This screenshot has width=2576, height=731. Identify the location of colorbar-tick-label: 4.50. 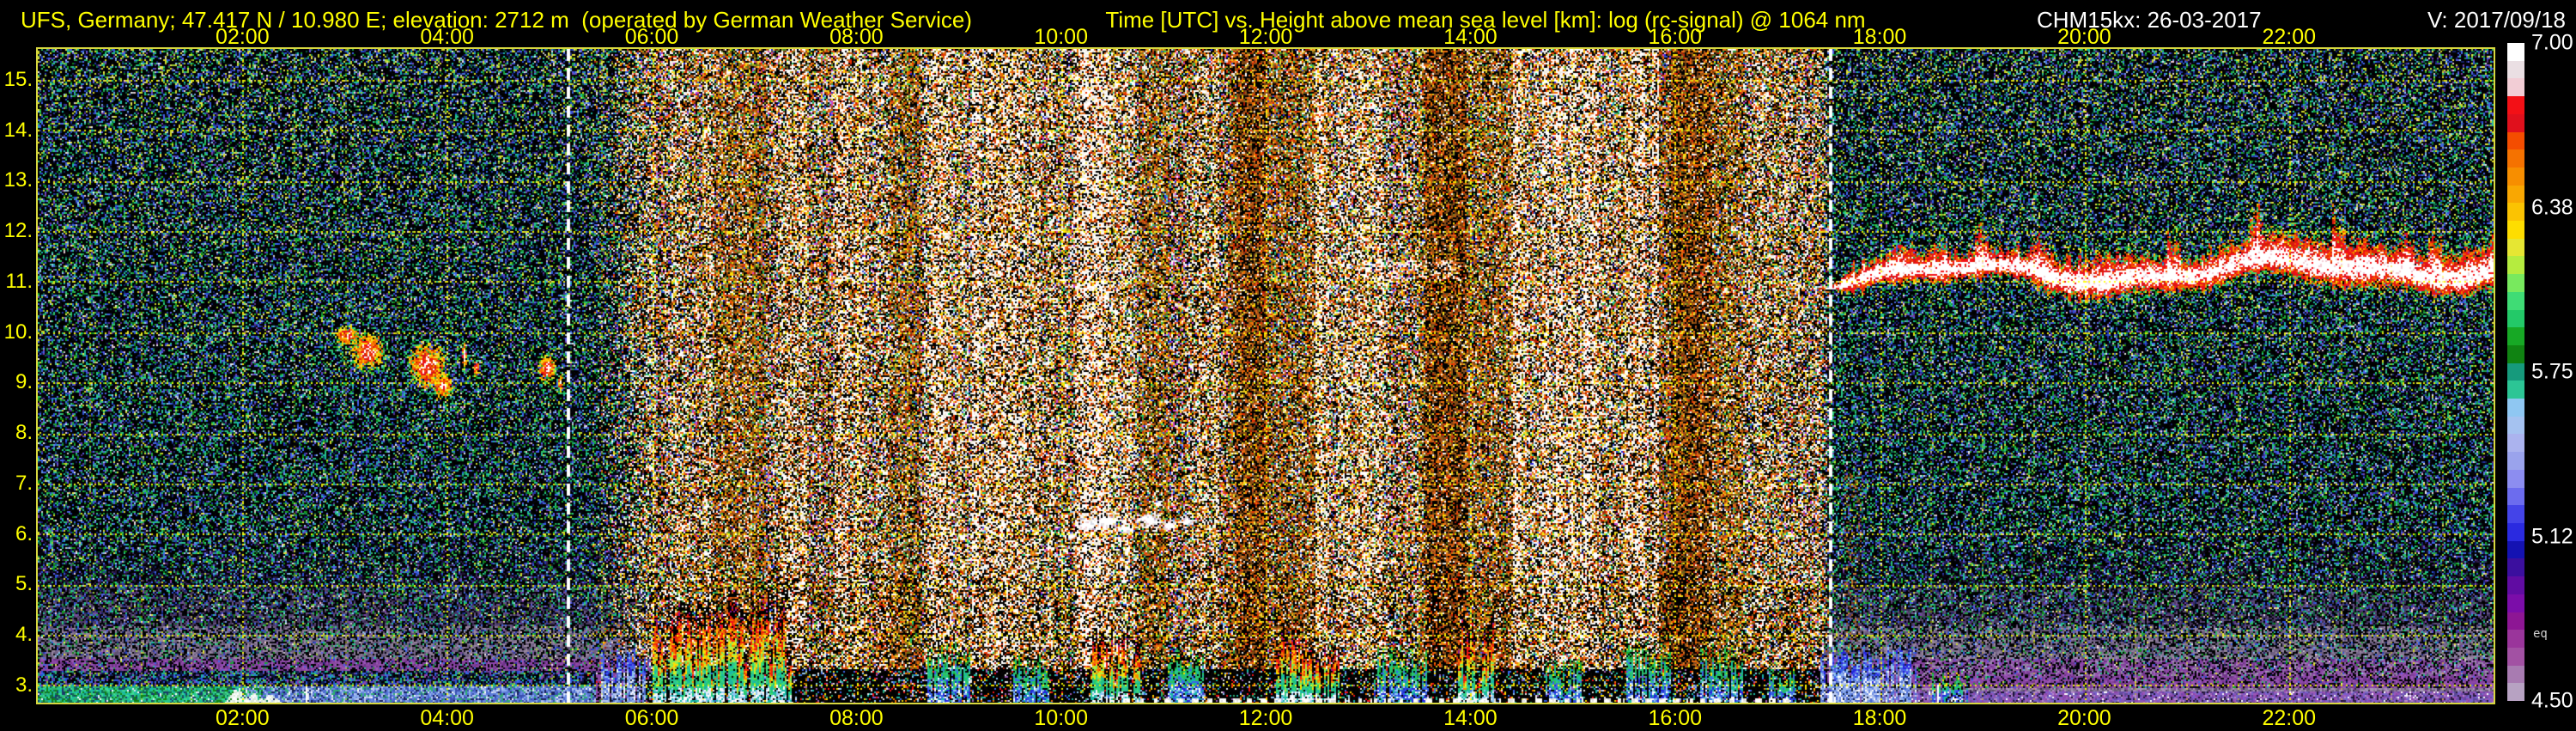
(2552, 701).